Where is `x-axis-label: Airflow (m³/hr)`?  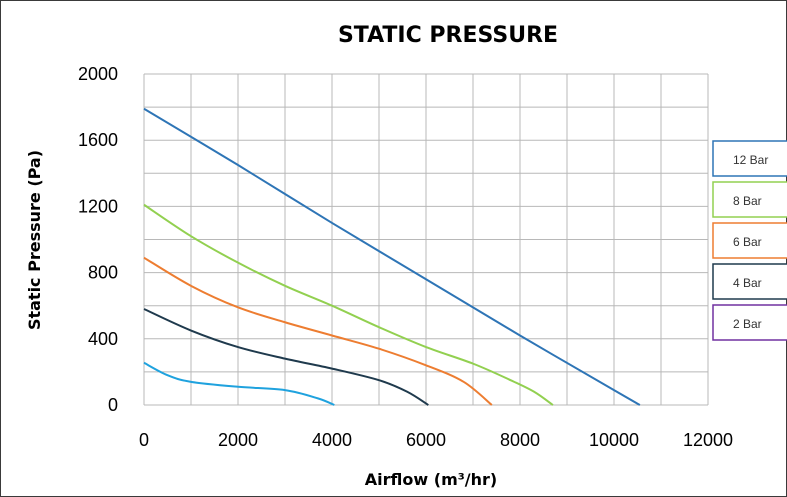 x-axis-label: Airflow (m³/hr) is located at coordinates (431, 479).